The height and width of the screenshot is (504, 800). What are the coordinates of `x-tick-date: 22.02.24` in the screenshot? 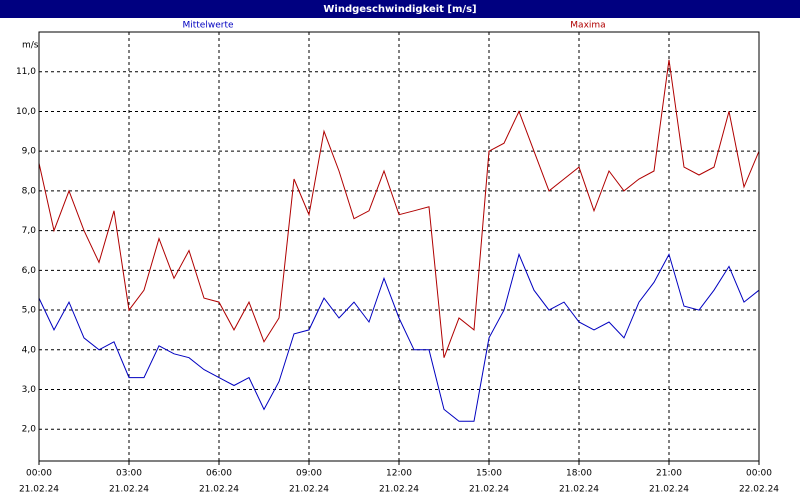 It's located at (759, 490).